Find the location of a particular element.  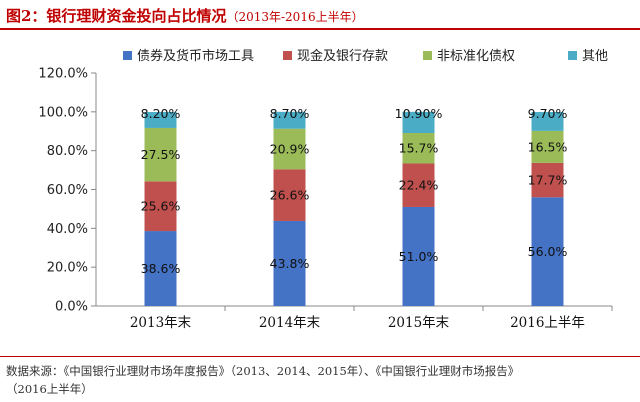

data-label: 22.4% is located at coordinates (419, 185).